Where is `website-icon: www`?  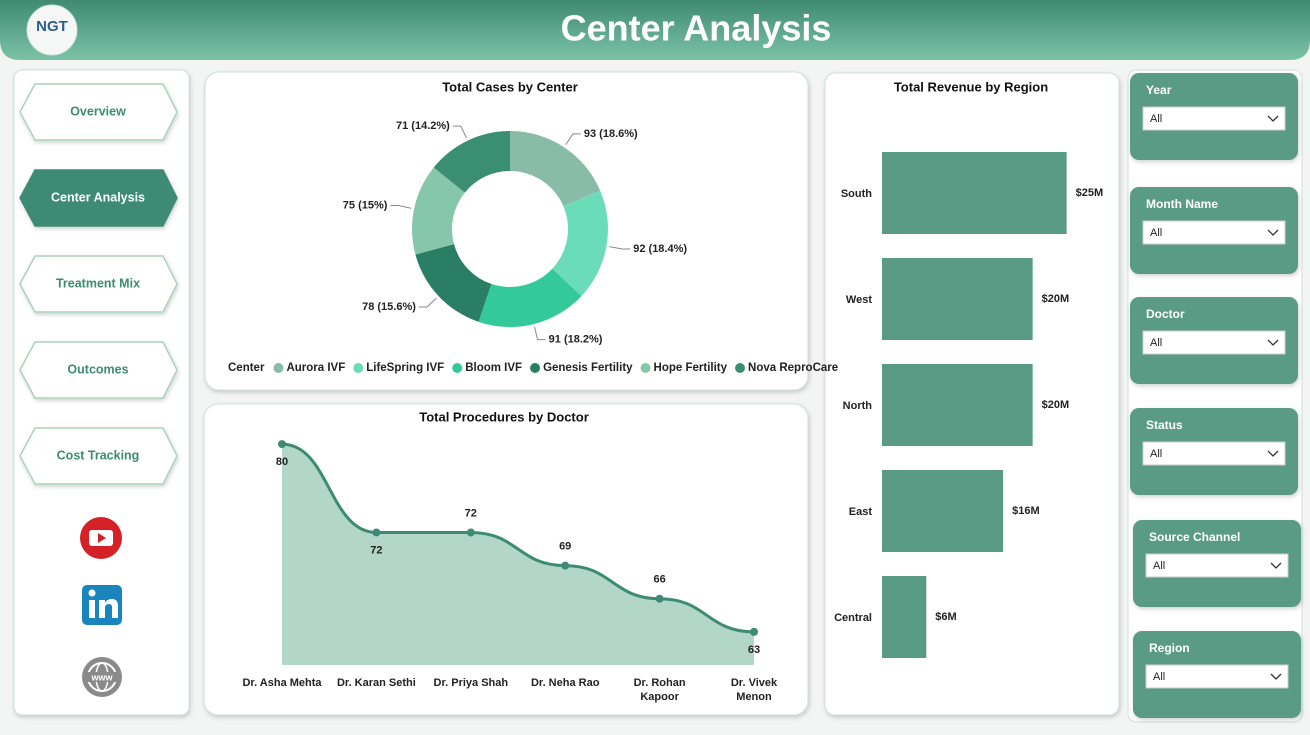
website-icon: www is located at coordinates (102, 677).